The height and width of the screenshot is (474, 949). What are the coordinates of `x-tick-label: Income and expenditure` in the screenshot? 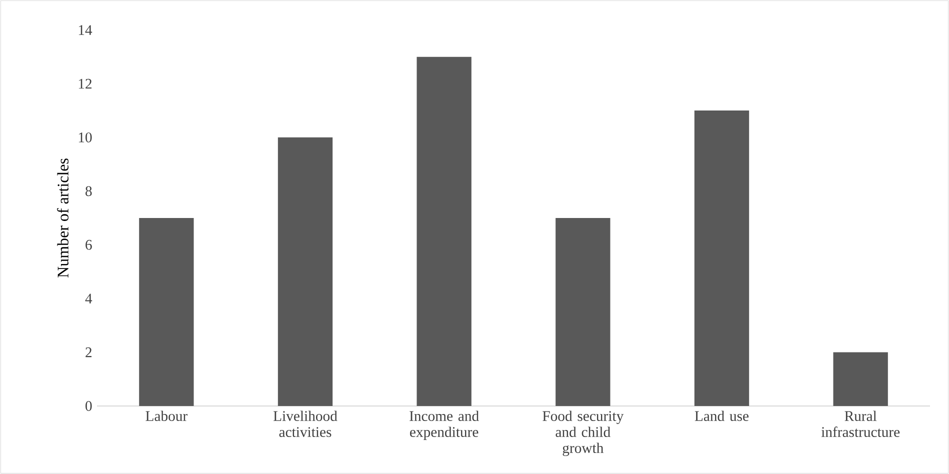 It's located at (444, 425).